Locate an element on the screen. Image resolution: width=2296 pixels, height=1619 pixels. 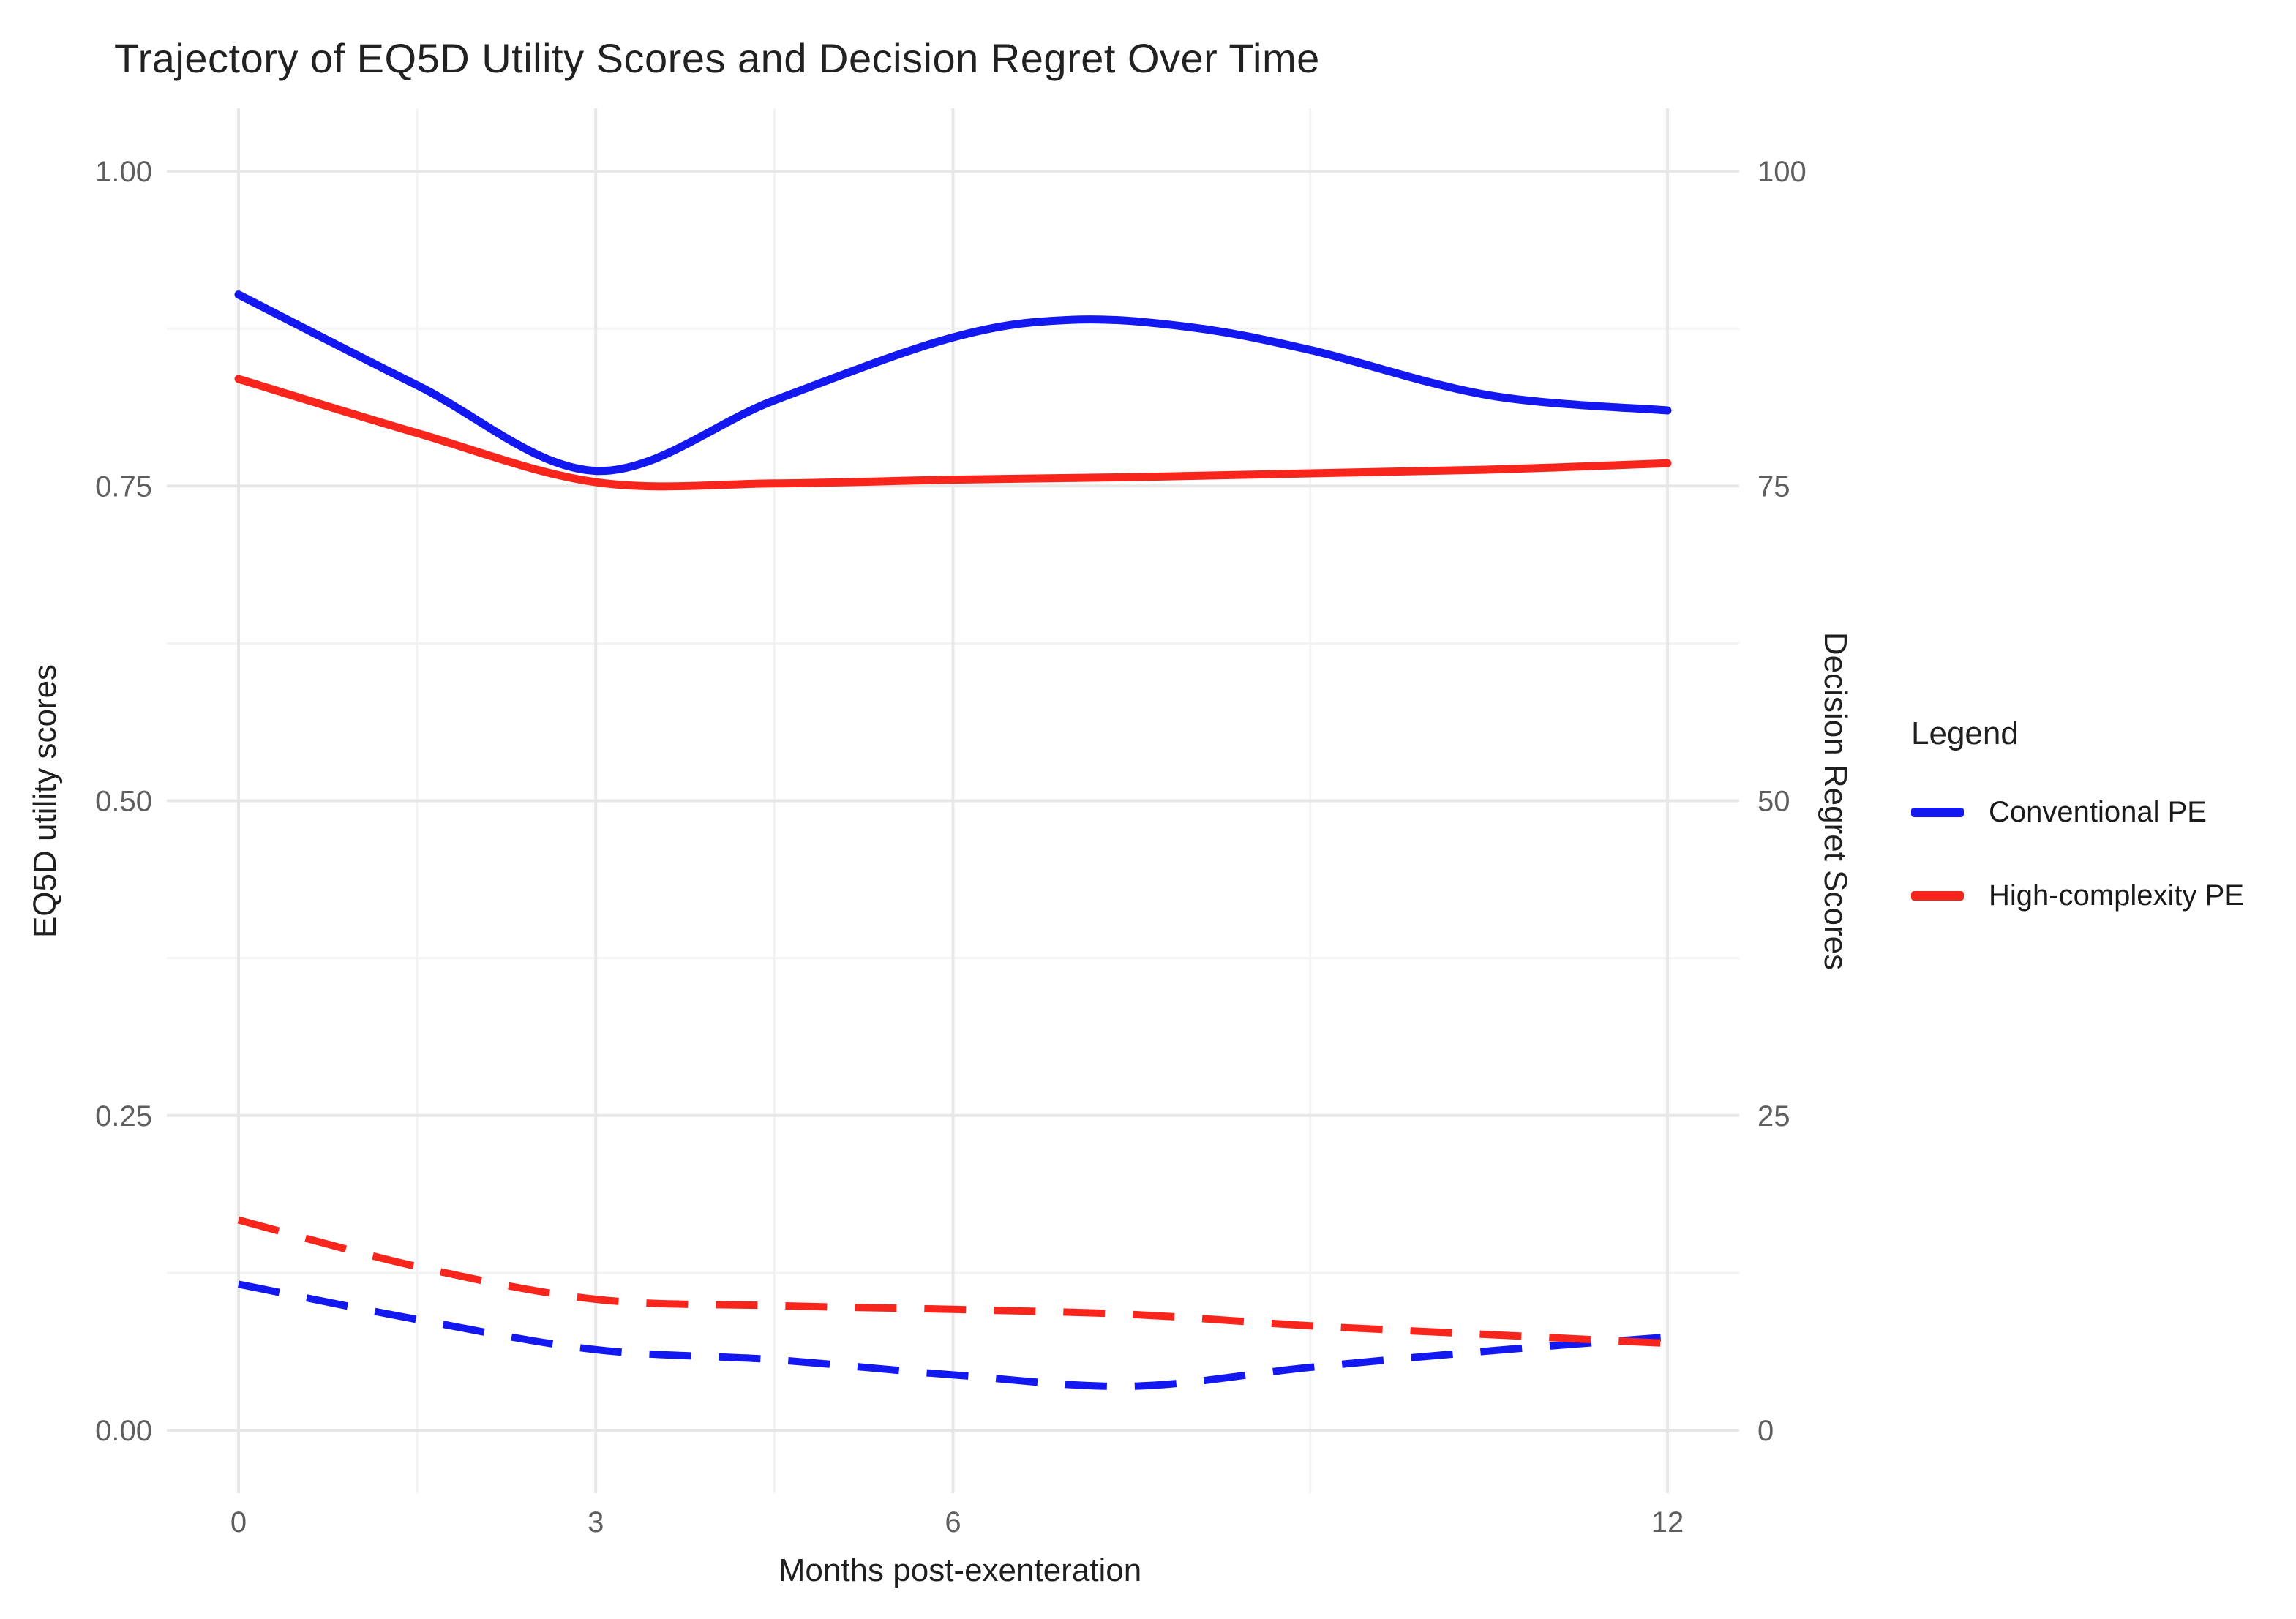
legend-title: Legend is located at coordinates (1965, 733).